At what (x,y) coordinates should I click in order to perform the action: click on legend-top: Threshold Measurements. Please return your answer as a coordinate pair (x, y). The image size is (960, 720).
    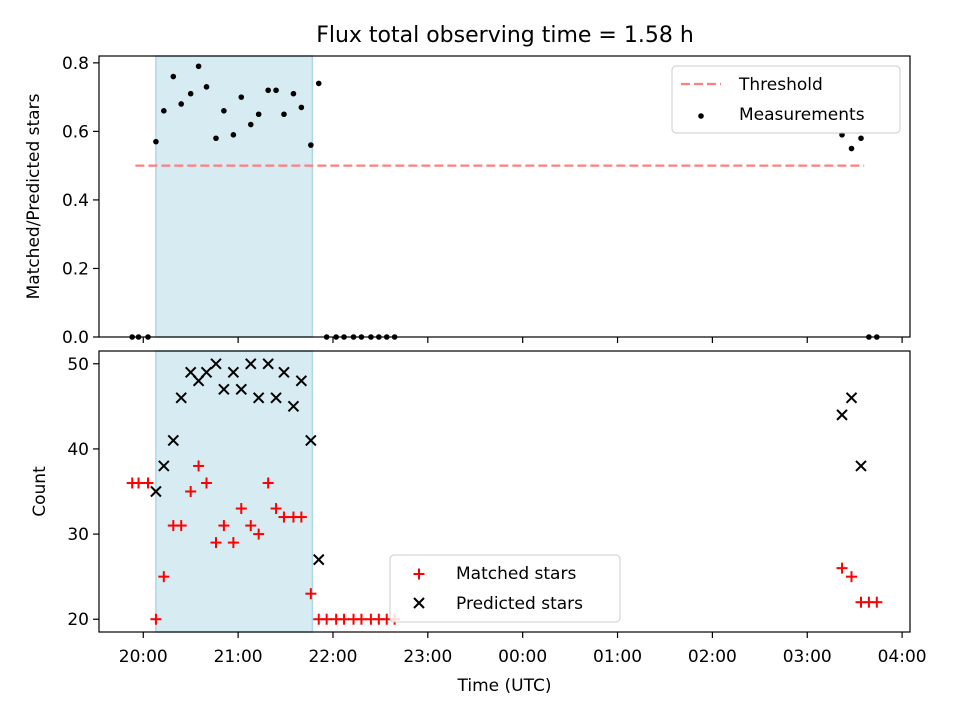
    Looking at the image, I should click on (786, 99).